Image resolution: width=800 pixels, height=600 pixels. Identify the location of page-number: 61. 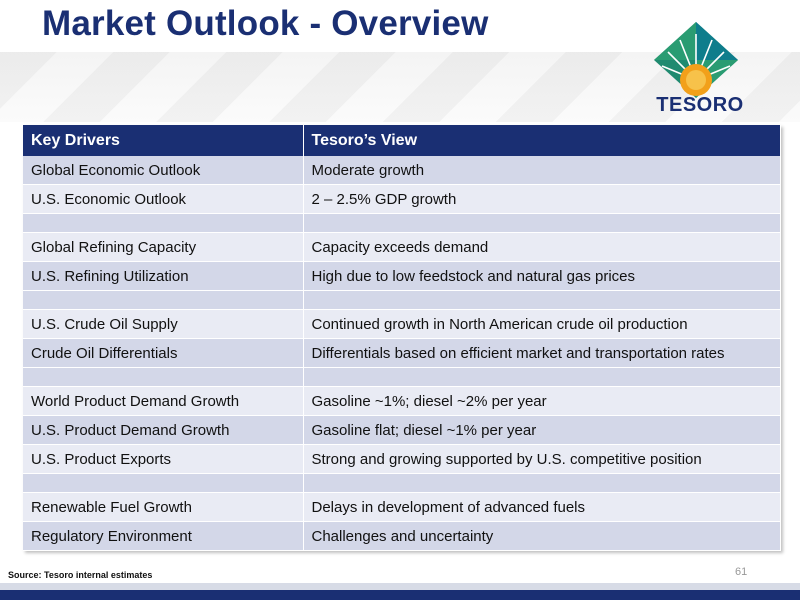
(741, 572).